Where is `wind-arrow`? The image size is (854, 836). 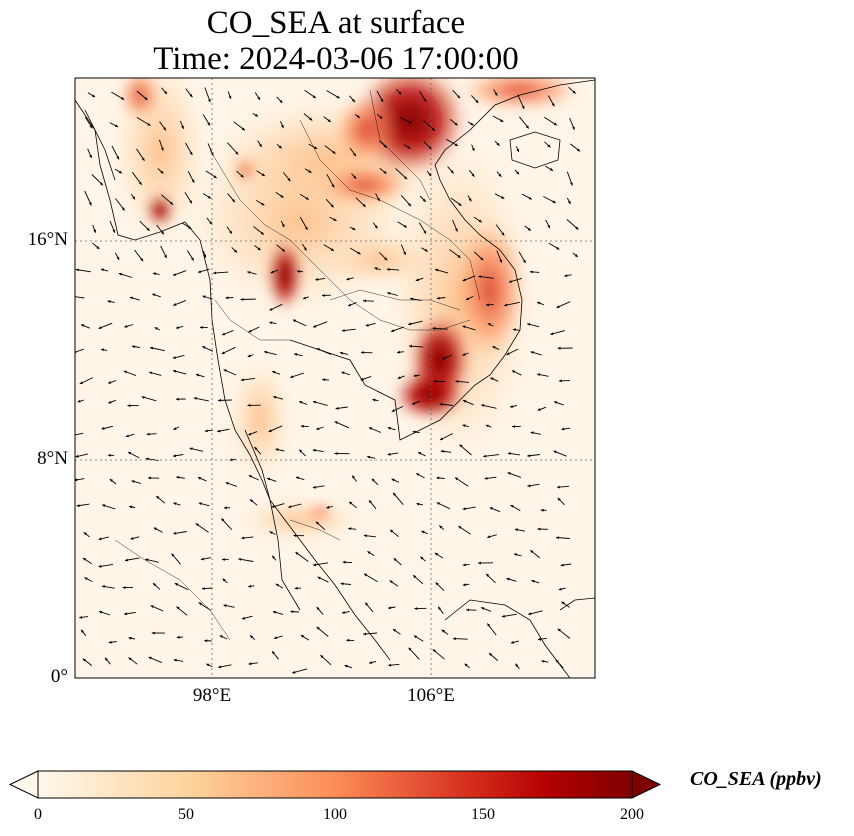
wind-arrow is located at coordinates (79, 434).